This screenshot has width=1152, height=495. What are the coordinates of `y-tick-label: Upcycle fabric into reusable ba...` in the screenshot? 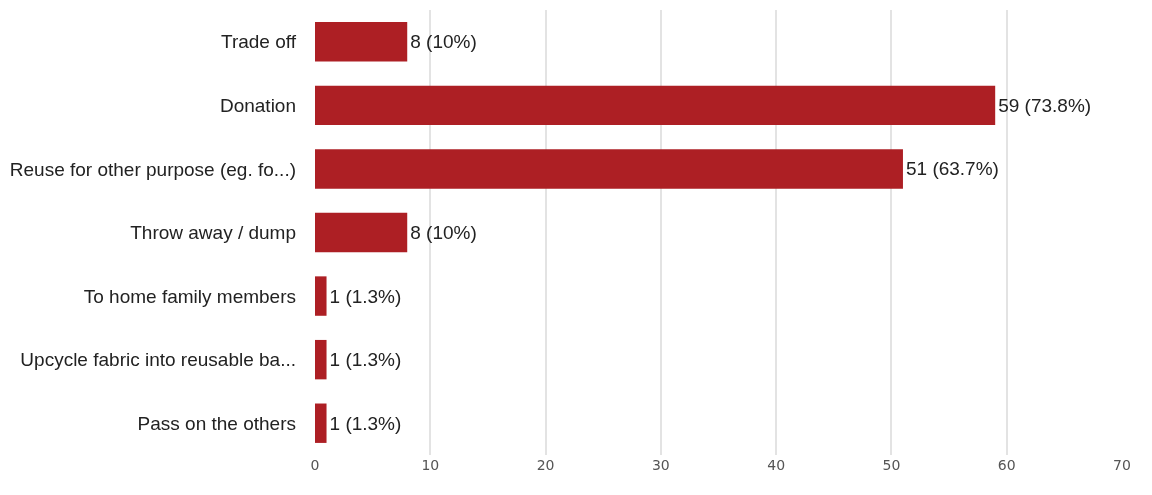 It's located at (158, 360).